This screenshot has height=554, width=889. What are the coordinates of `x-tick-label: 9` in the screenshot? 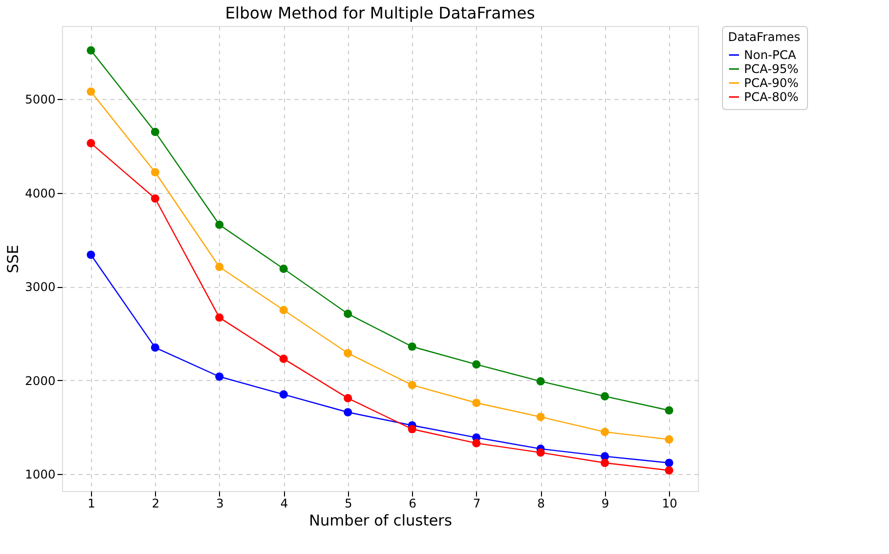 It's located at (606, 503).